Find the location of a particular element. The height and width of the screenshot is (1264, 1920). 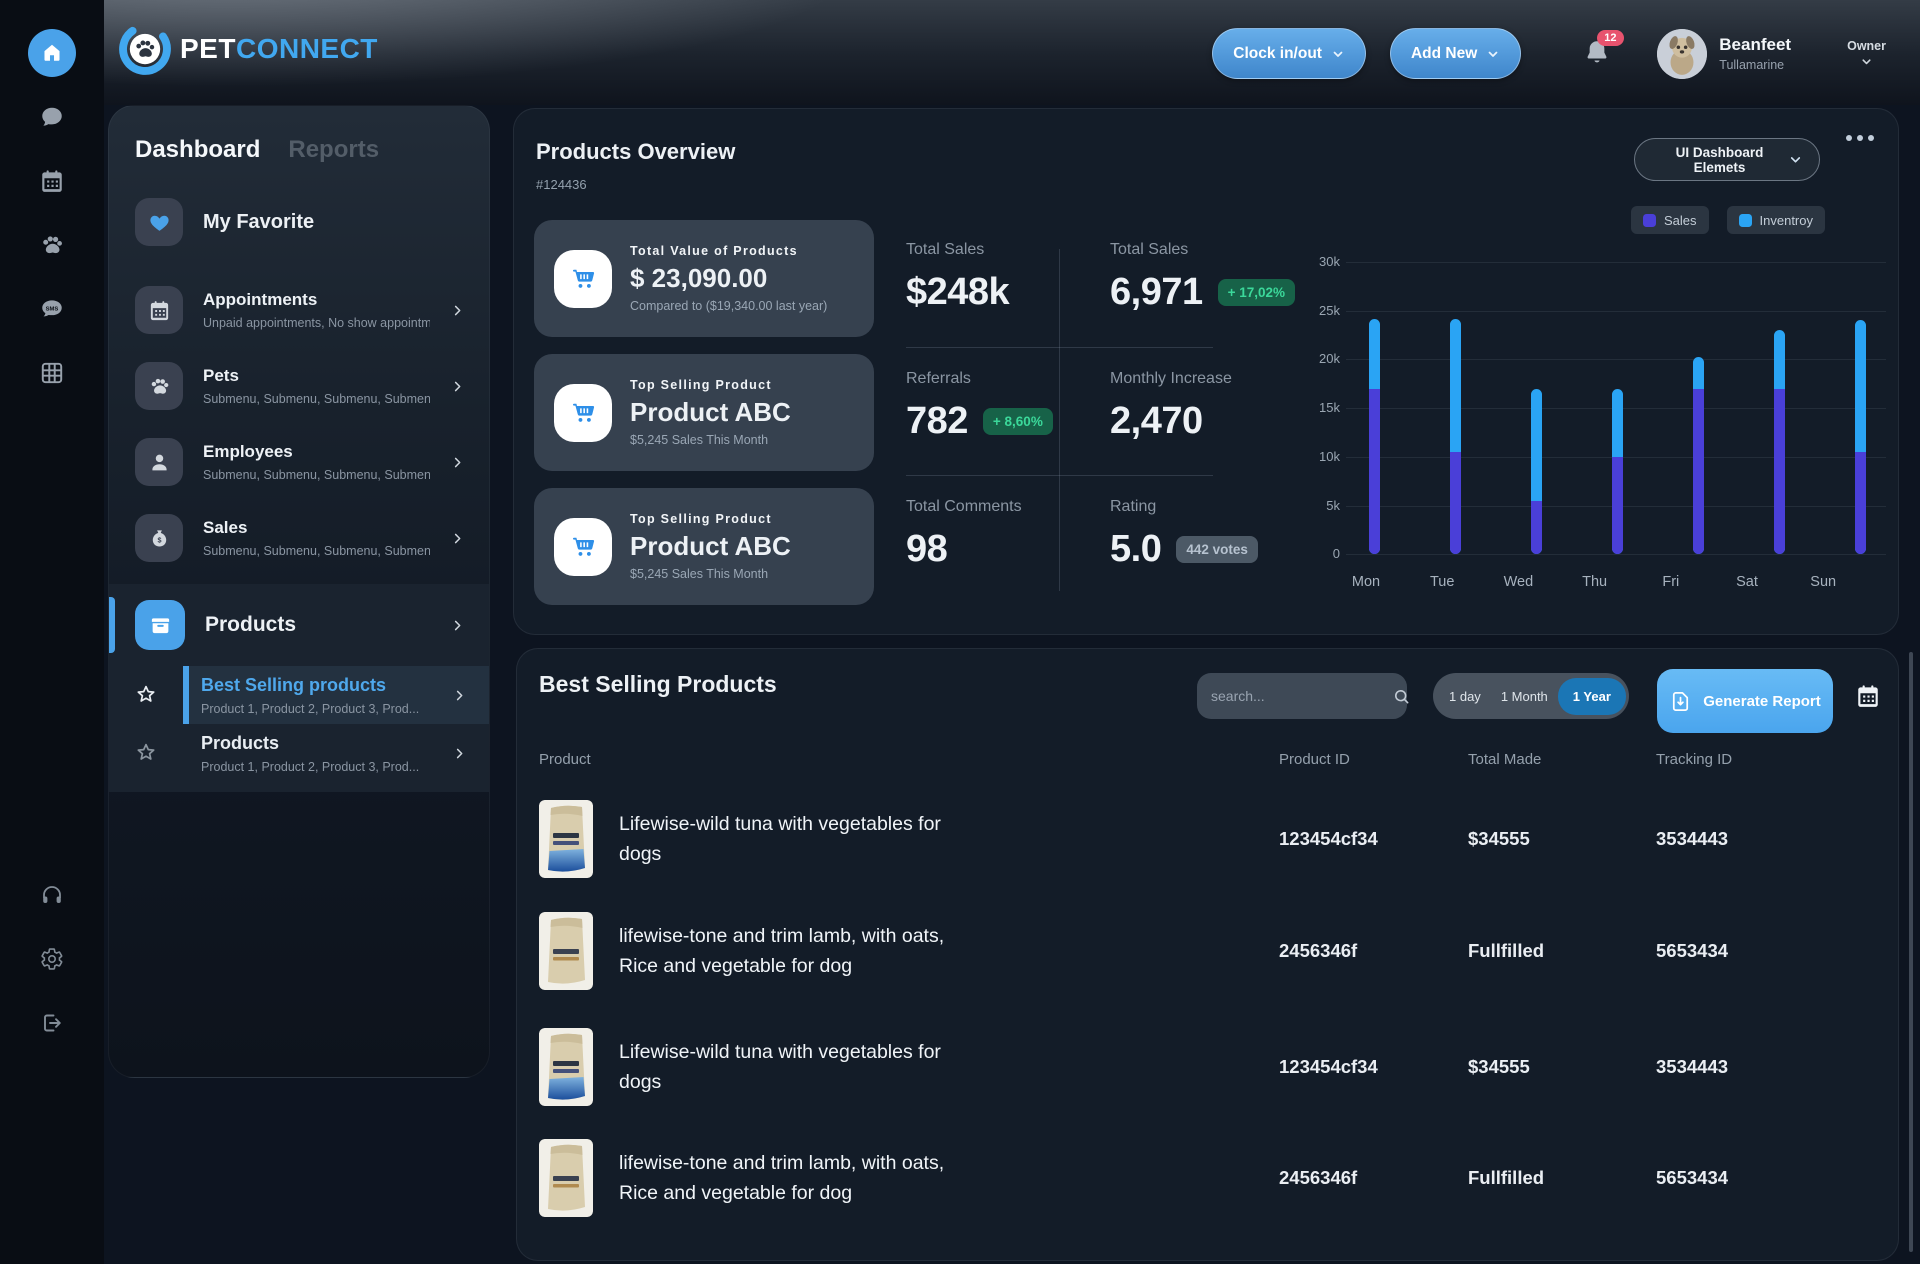

tab-dashboard: Dashboard is located at coordinates (198, 149).